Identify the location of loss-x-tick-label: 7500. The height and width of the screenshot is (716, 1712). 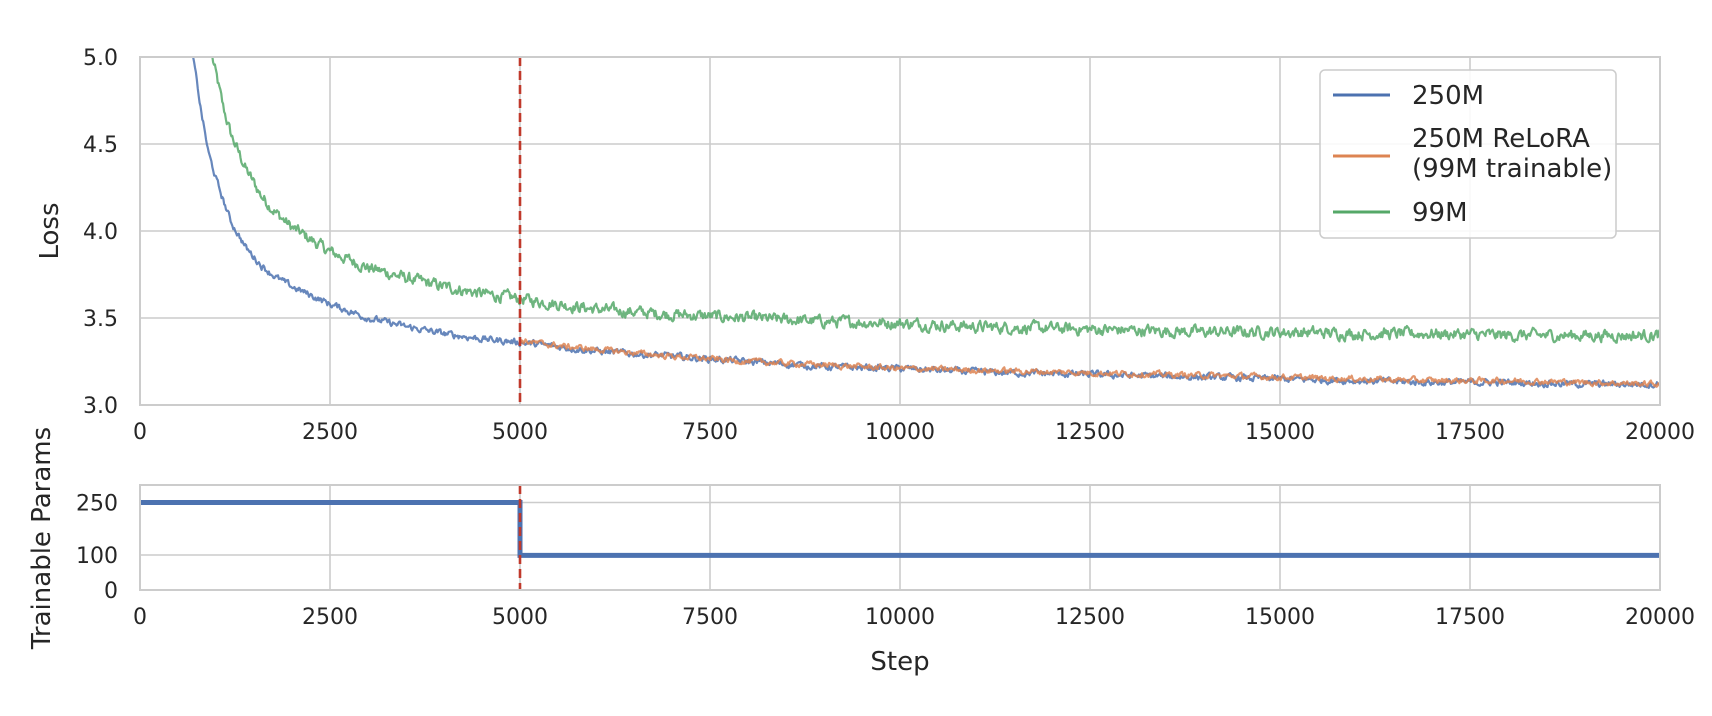
(710, 432).